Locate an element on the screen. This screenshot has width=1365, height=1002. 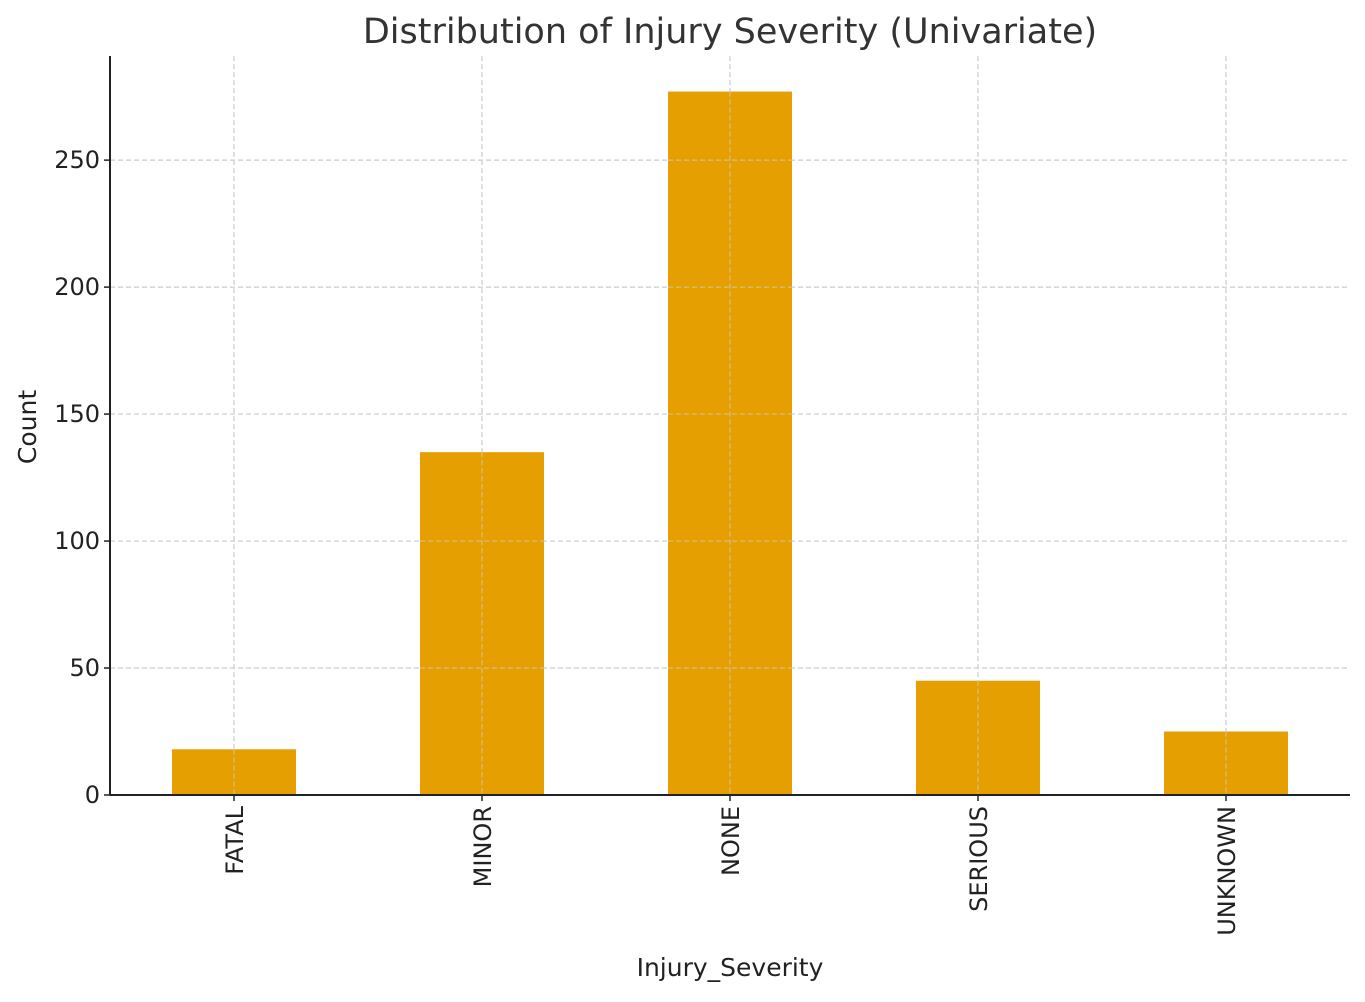
y-tick-label: 250 is located at coordinates (77, 160).